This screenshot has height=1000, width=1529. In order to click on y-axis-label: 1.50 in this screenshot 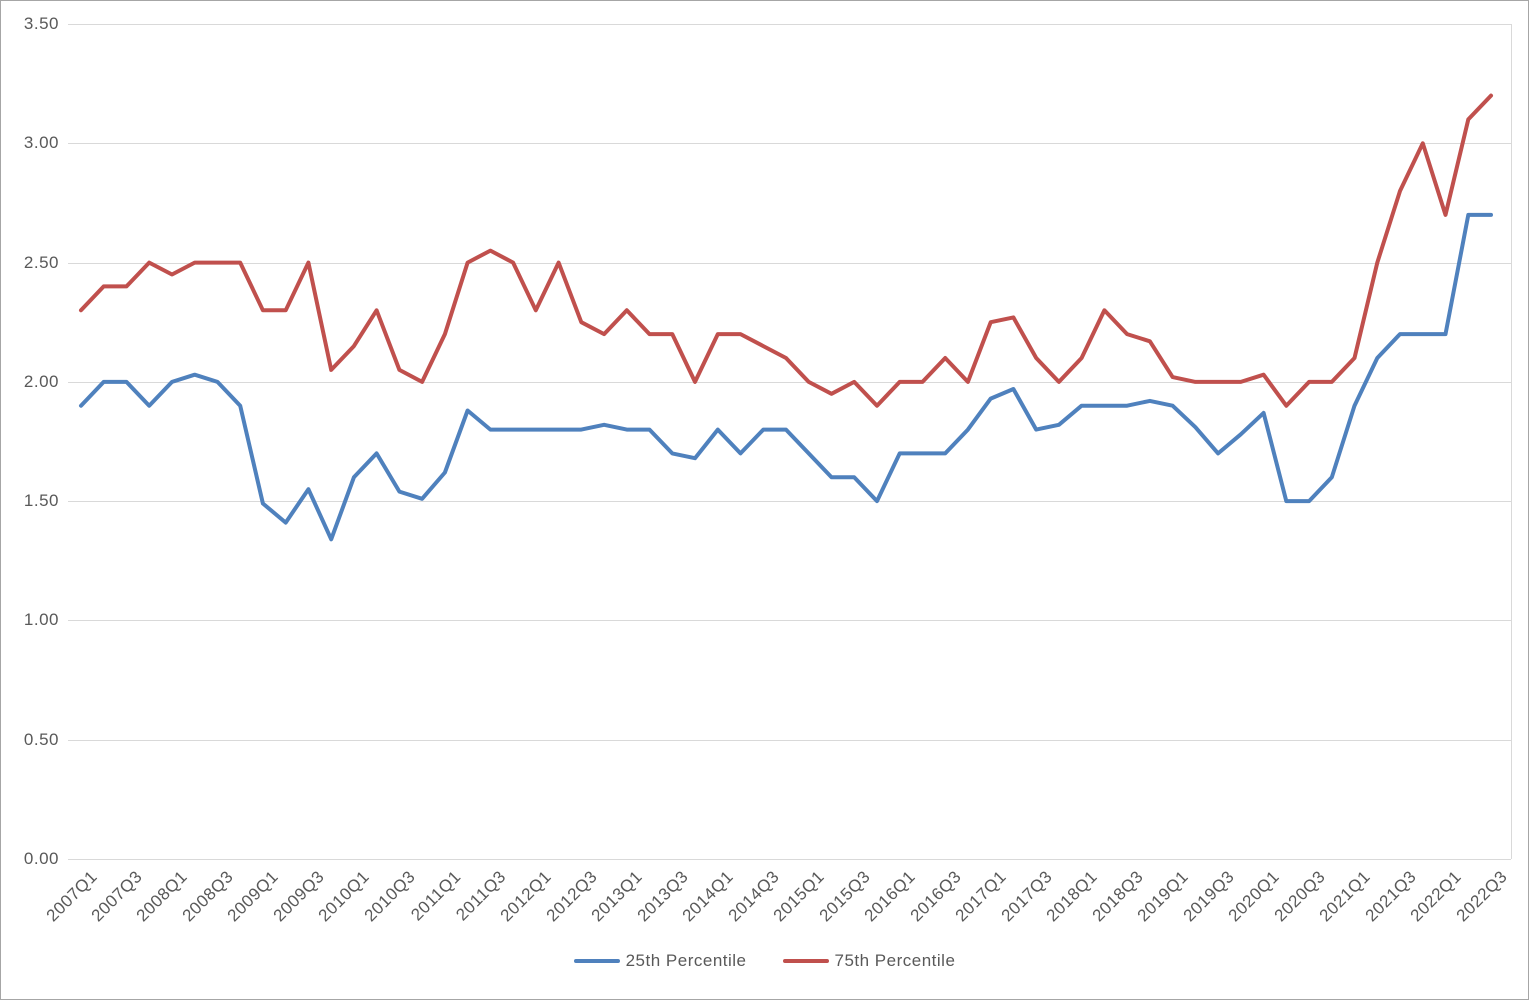, I will do `click(41, 501)`.